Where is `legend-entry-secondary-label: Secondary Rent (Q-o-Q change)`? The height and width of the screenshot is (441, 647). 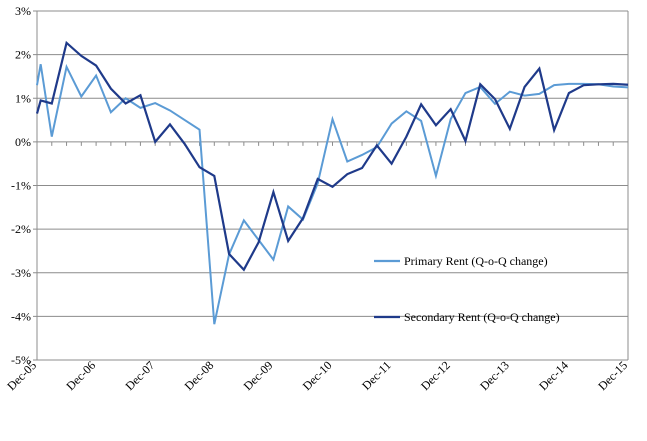
legend-entry-secondary-label: Secondary Rent (Q-o-Q change) is located at coordinates (482, 317).